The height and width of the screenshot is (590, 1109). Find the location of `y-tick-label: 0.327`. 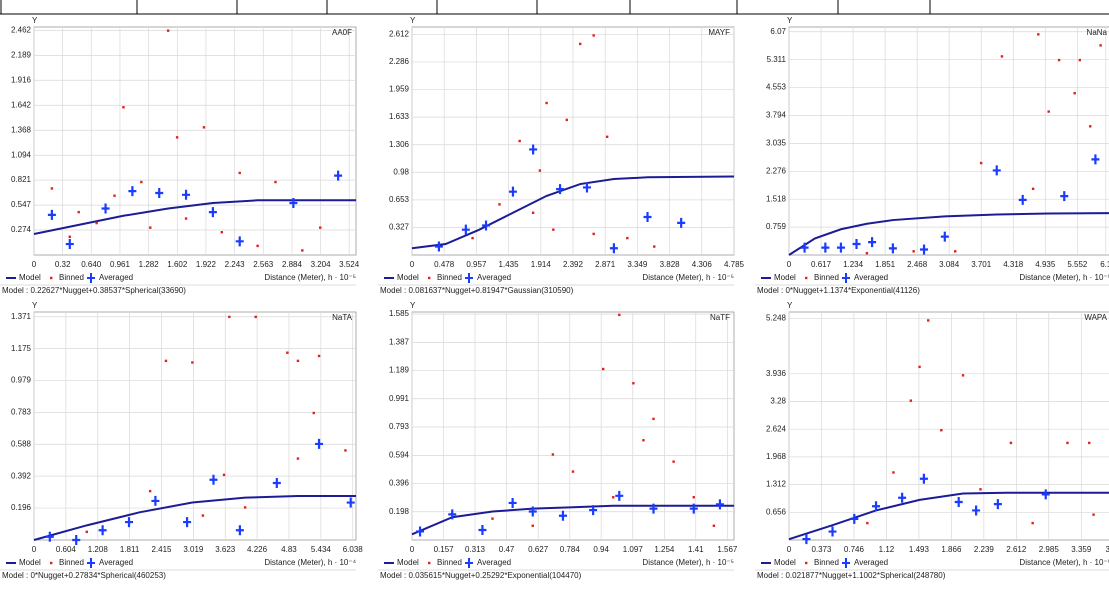

y-tick-label: 0.327 is located at coordinates (399, 226).